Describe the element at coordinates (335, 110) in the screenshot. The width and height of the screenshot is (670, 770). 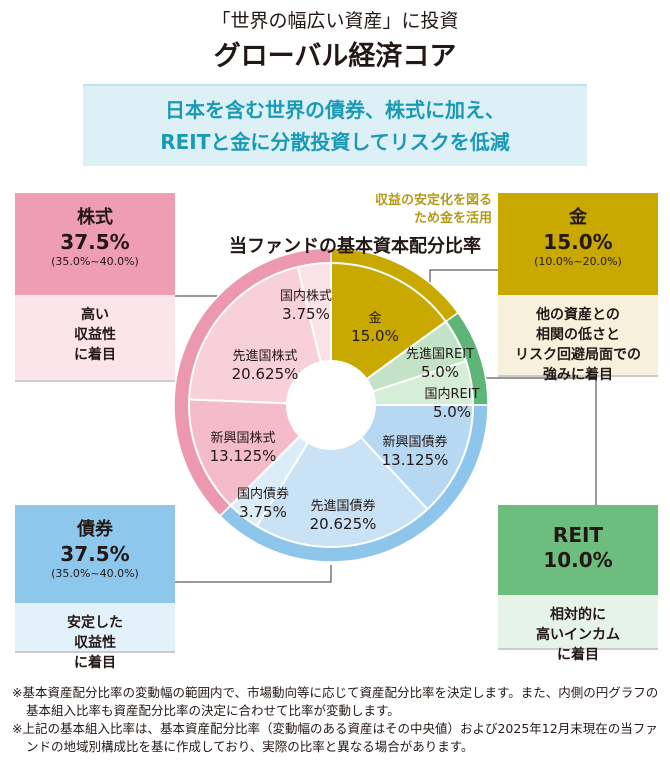
I see `banner-line: 日本を含む世界の債券、株式に加え、` at that location.